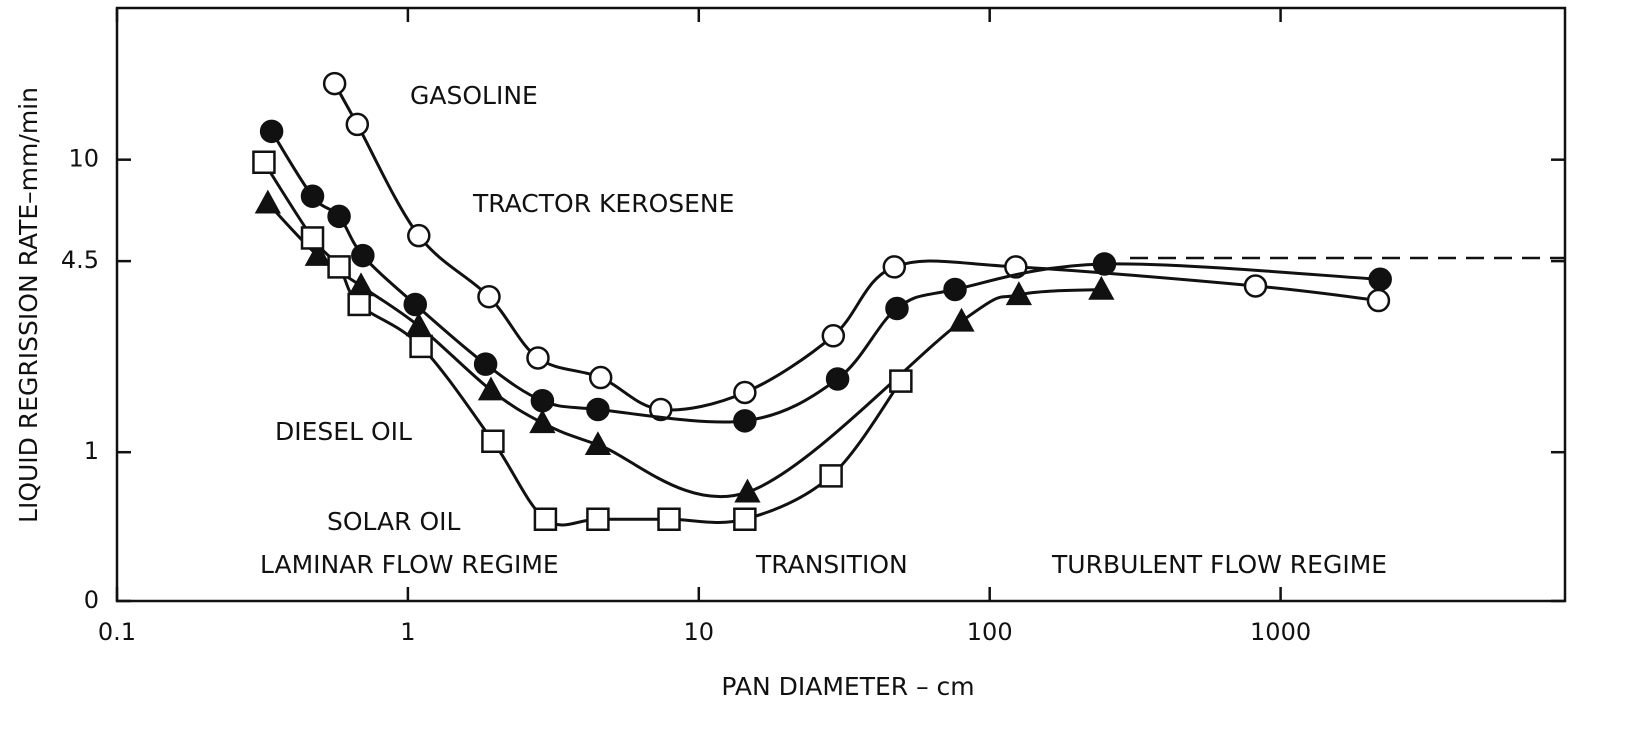 This screenshot has width=1627, height=731. Describe the element at coordinates (699, 632) in the screenshot. I see `x-tick-label: 10` at that location.